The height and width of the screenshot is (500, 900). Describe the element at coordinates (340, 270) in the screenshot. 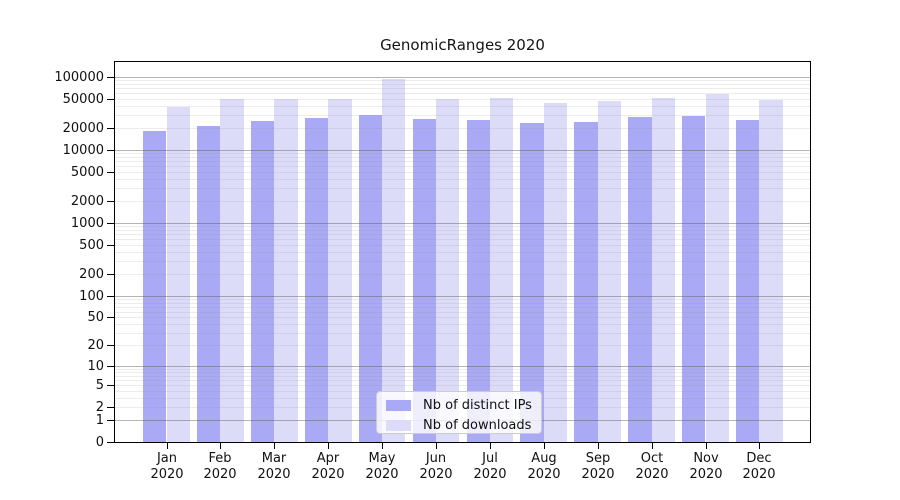

I see `bar-nb-of-downloads-apr-2020` at that location.